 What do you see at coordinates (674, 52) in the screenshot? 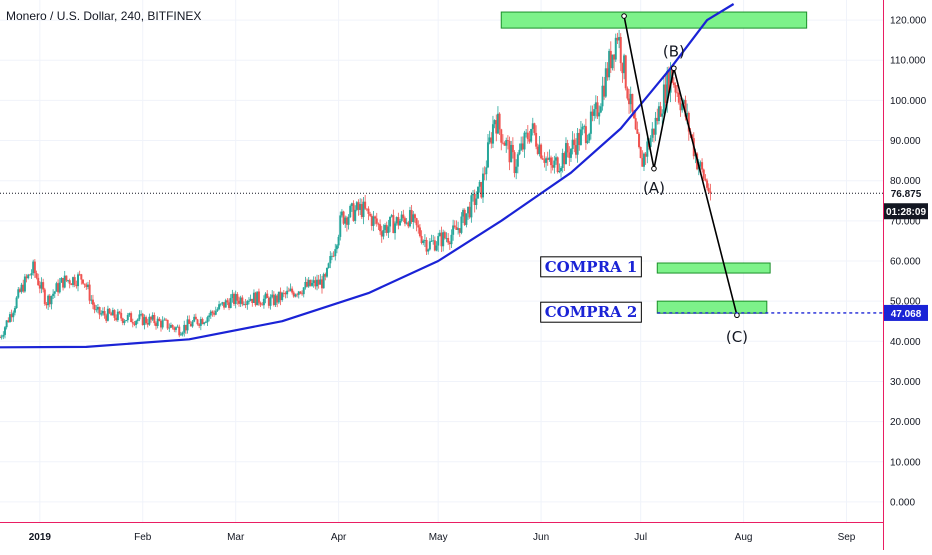
I see `wave-label: (B)` at bounding box center [674, 52].